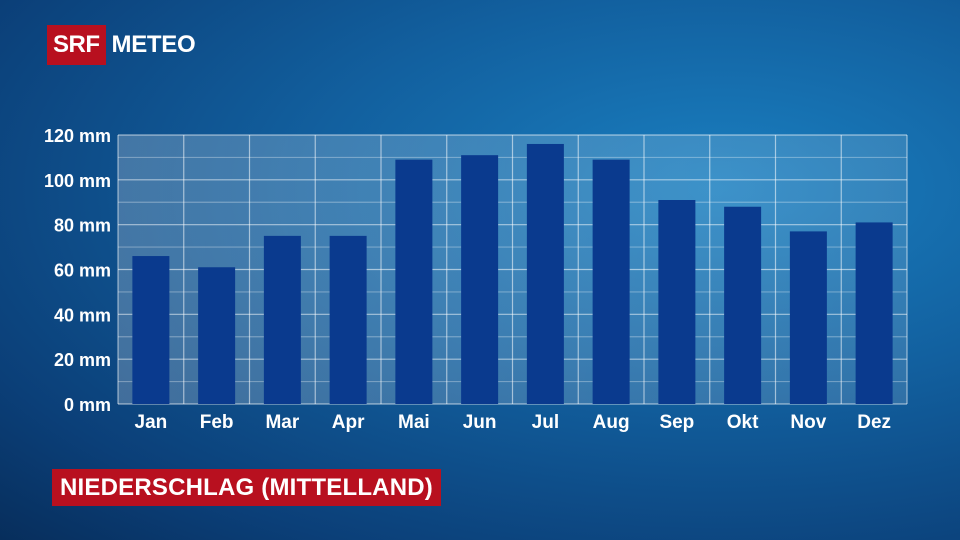 This screenshot has width=960, height=540. I want to click on x-tick-label: Nov, so click(808, 422).